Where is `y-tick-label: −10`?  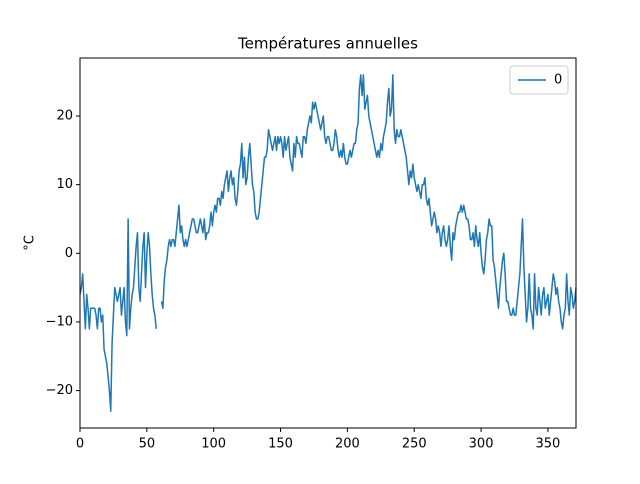 y-tick-label: −10 is located at coordinates (59, 321).